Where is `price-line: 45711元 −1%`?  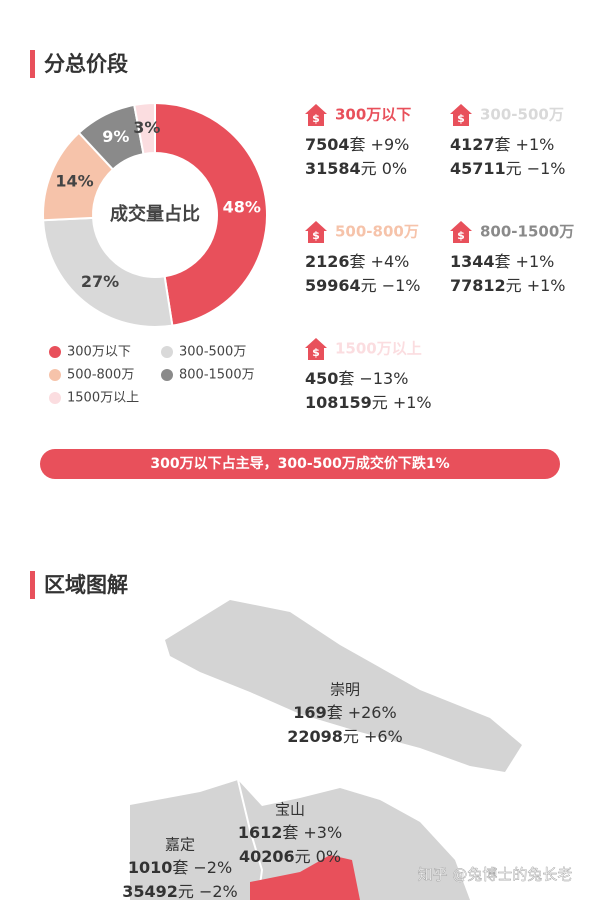
price-line: 45711元 −1% is located at coordinates (507, 168).